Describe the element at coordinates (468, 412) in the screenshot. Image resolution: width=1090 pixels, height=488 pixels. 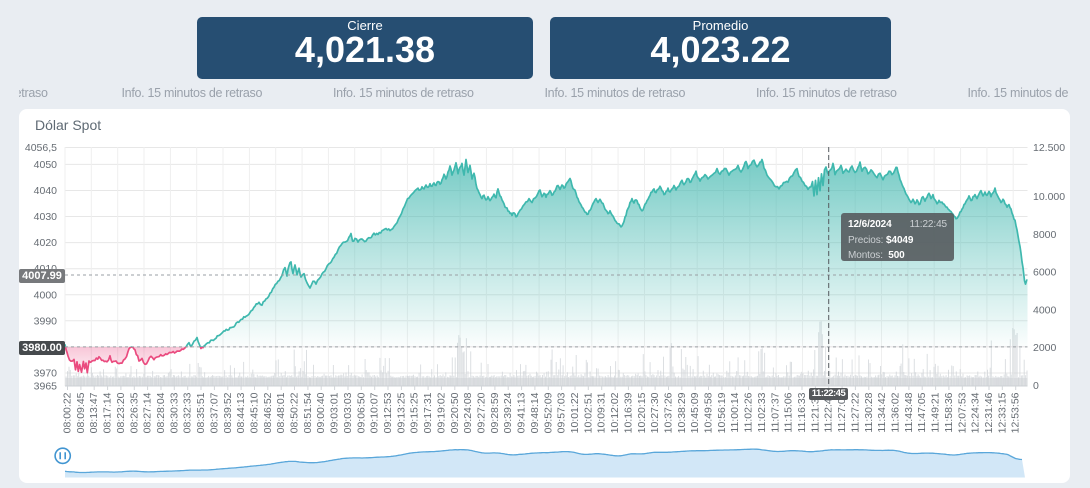
I see `svg-text: 09:24:08` at that location.